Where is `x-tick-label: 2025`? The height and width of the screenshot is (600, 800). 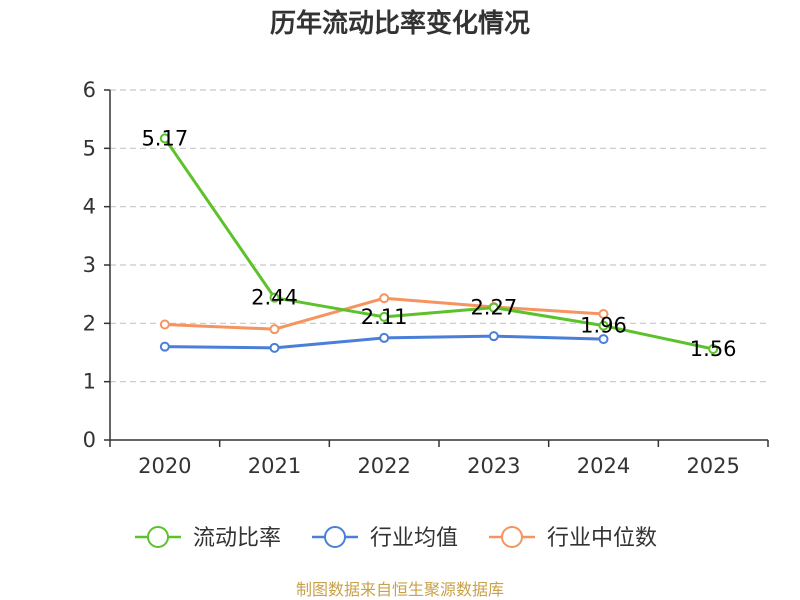 x-tick-label: 2025 is located at coordinates (712, 466).